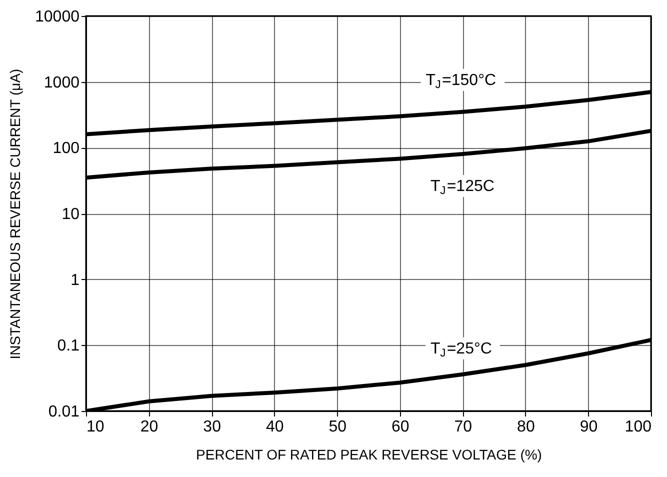 The height and width of the screenshot is (477, 667). Describe the element at coordinates (149, 427) in the screenshot. I see `x-tick-label: 20` at that location.